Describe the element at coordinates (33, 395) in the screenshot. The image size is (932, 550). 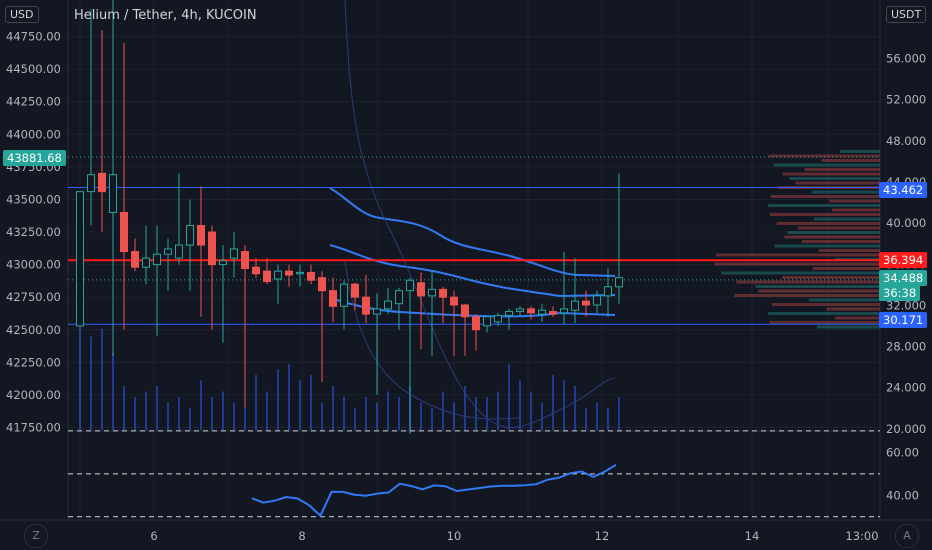
I see `left-axis-tick: 42000.00` at that location.